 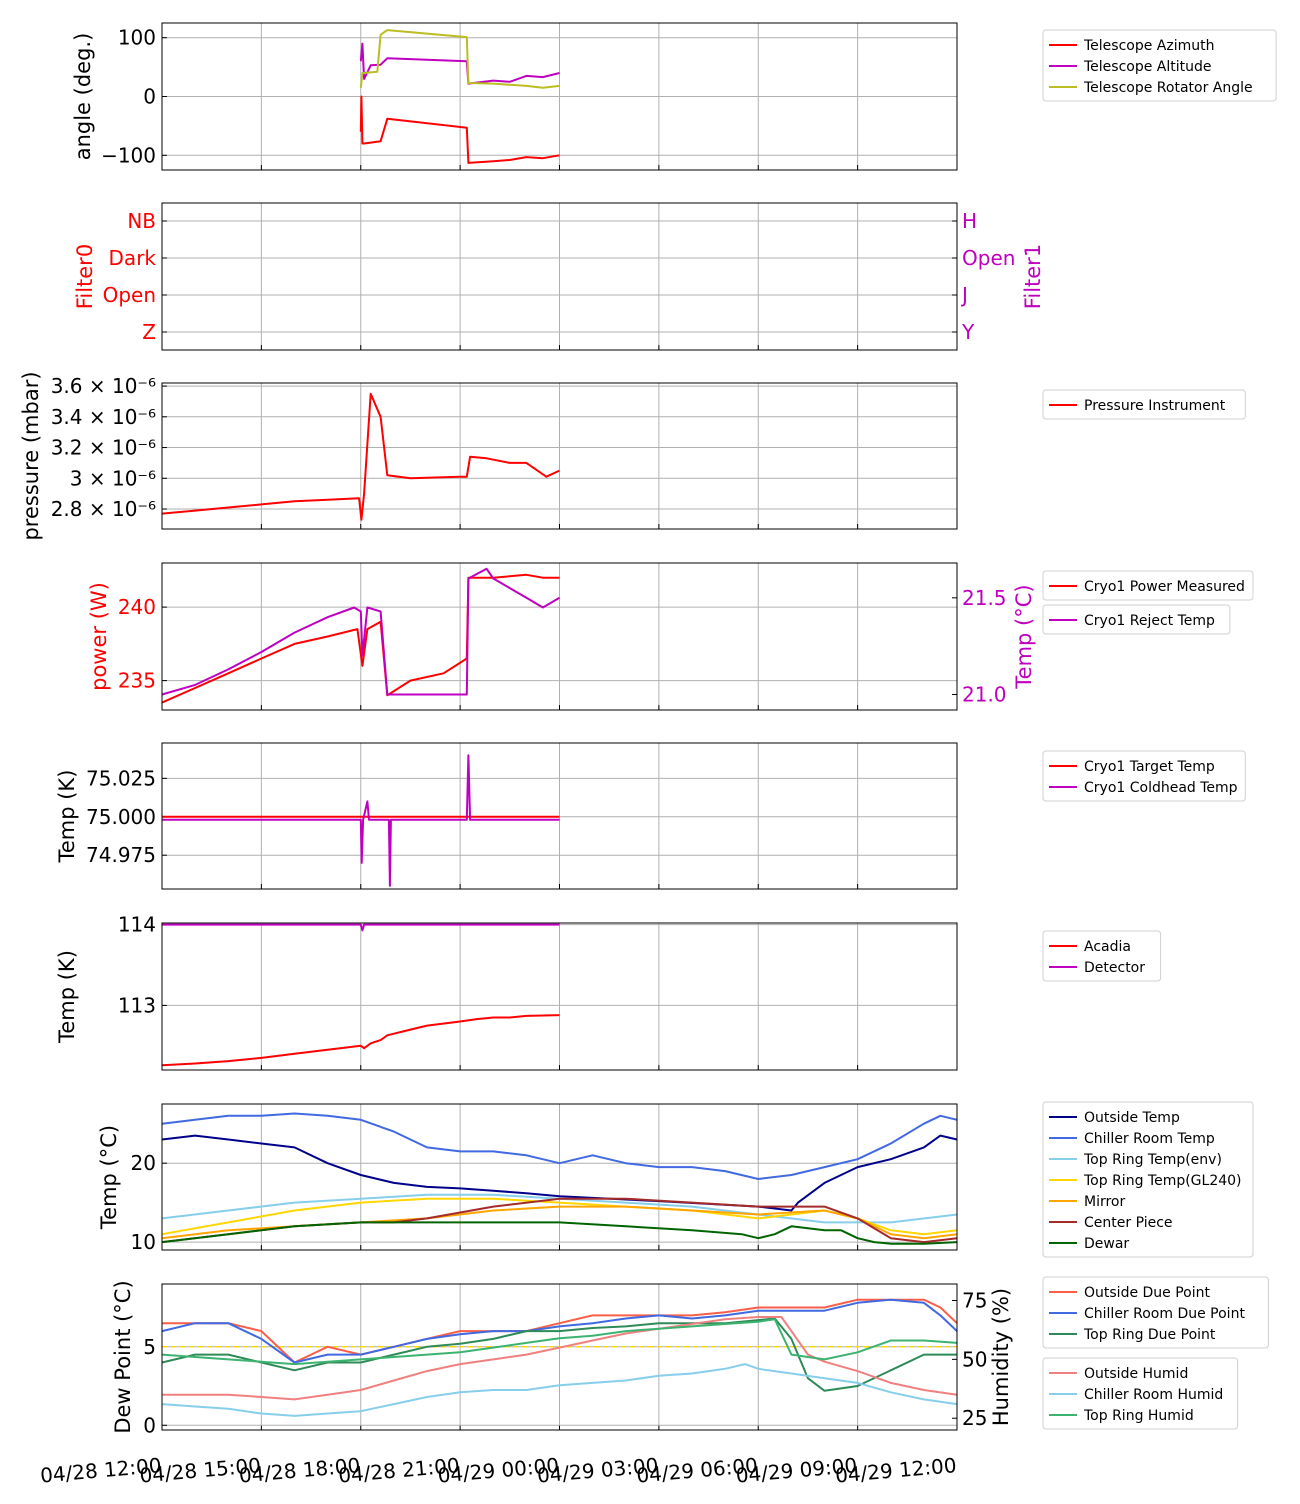 What do you see at coordinates (149, 1347) in the screenshot?
I see `y-tick-label: 5` at bounding box center [149, 1347].